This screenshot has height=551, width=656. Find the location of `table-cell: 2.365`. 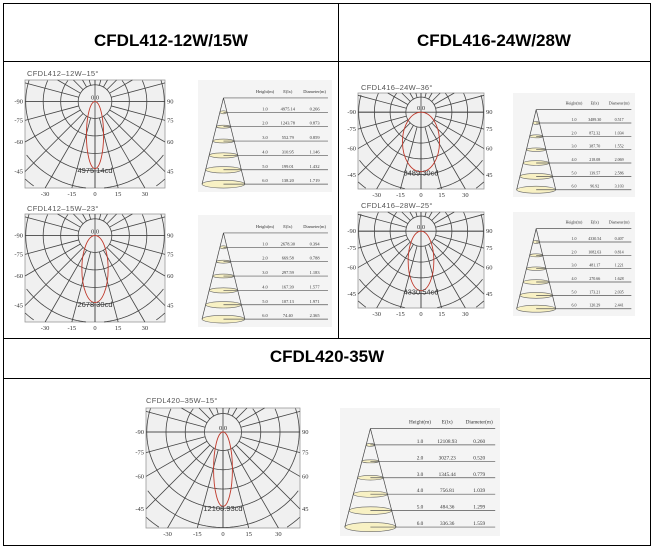

table-cell: 2.365 is located at coordinates (315, 315).